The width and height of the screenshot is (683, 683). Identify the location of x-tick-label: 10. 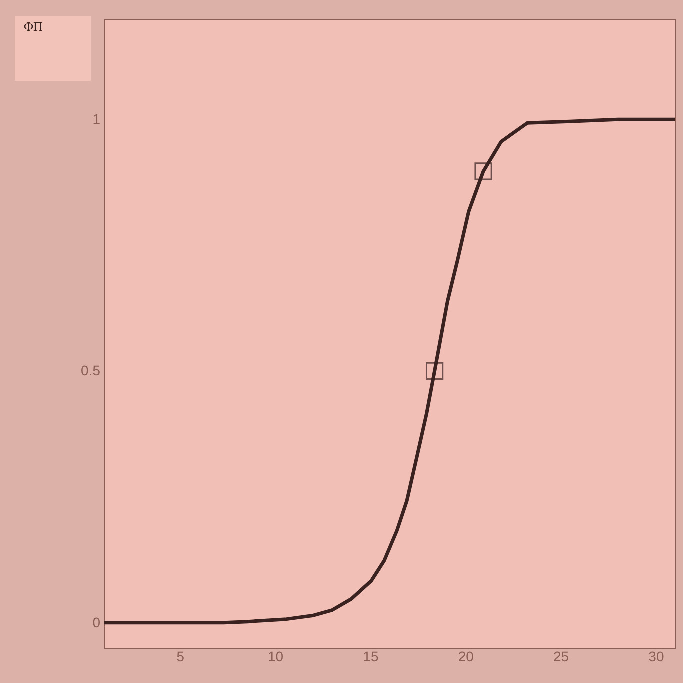
(276, 656).